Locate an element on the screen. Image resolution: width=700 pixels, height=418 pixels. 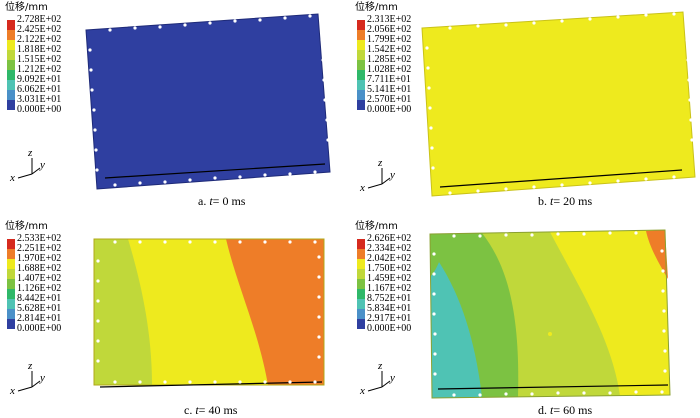
plate-contour-a is located at coordinates (208, 101).